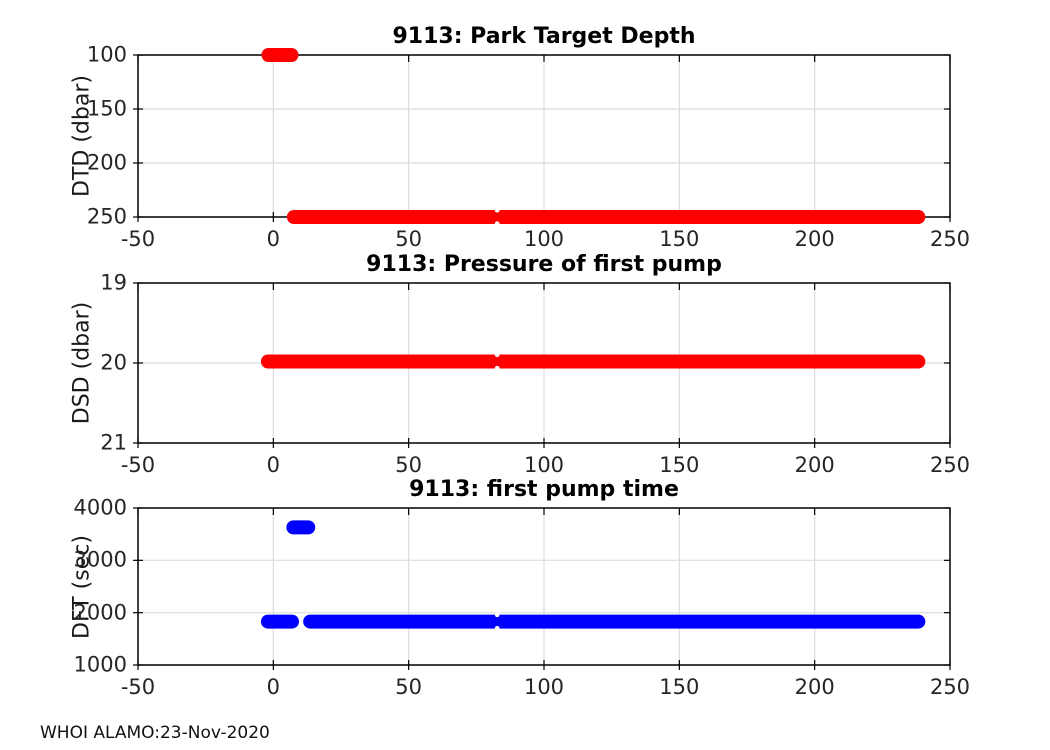 The height and width of the screenshot is (750, 1050). What do you see at coordinates (100, 612) in the screenshot?
I see `y-tick-label-sp3-2000: 2000` at bounding box center [100, 612].